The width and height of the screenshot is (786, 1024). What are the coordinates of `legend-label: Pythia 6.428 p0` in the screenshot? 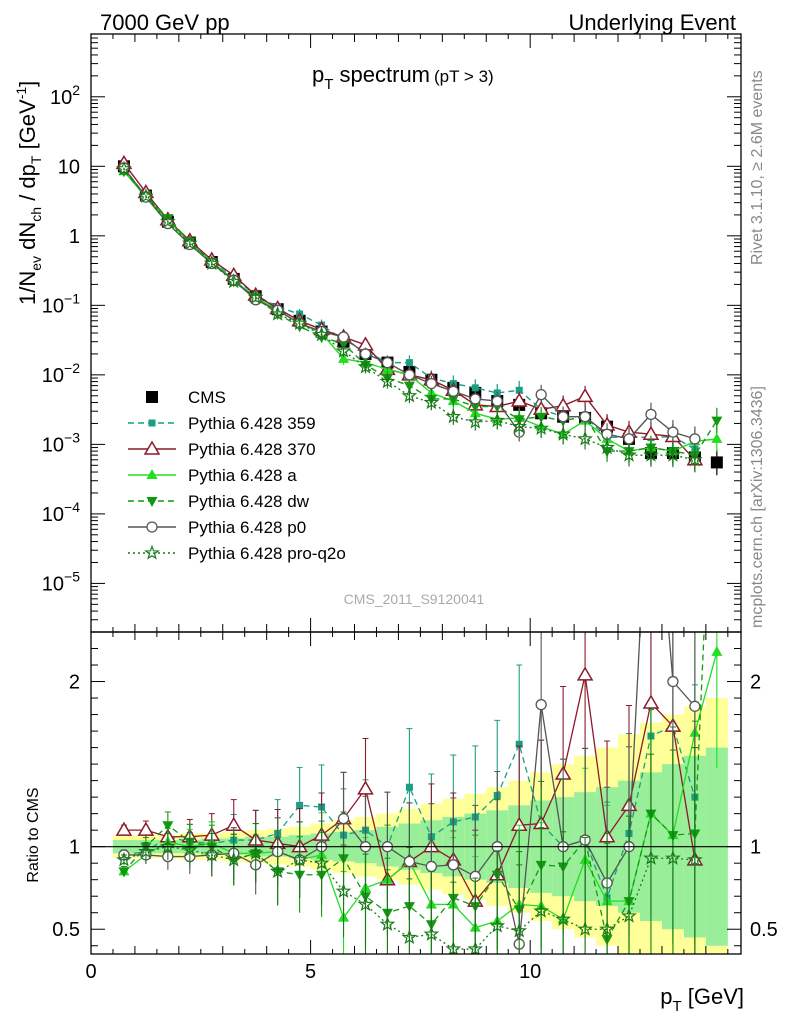 It's located at (247, 527).